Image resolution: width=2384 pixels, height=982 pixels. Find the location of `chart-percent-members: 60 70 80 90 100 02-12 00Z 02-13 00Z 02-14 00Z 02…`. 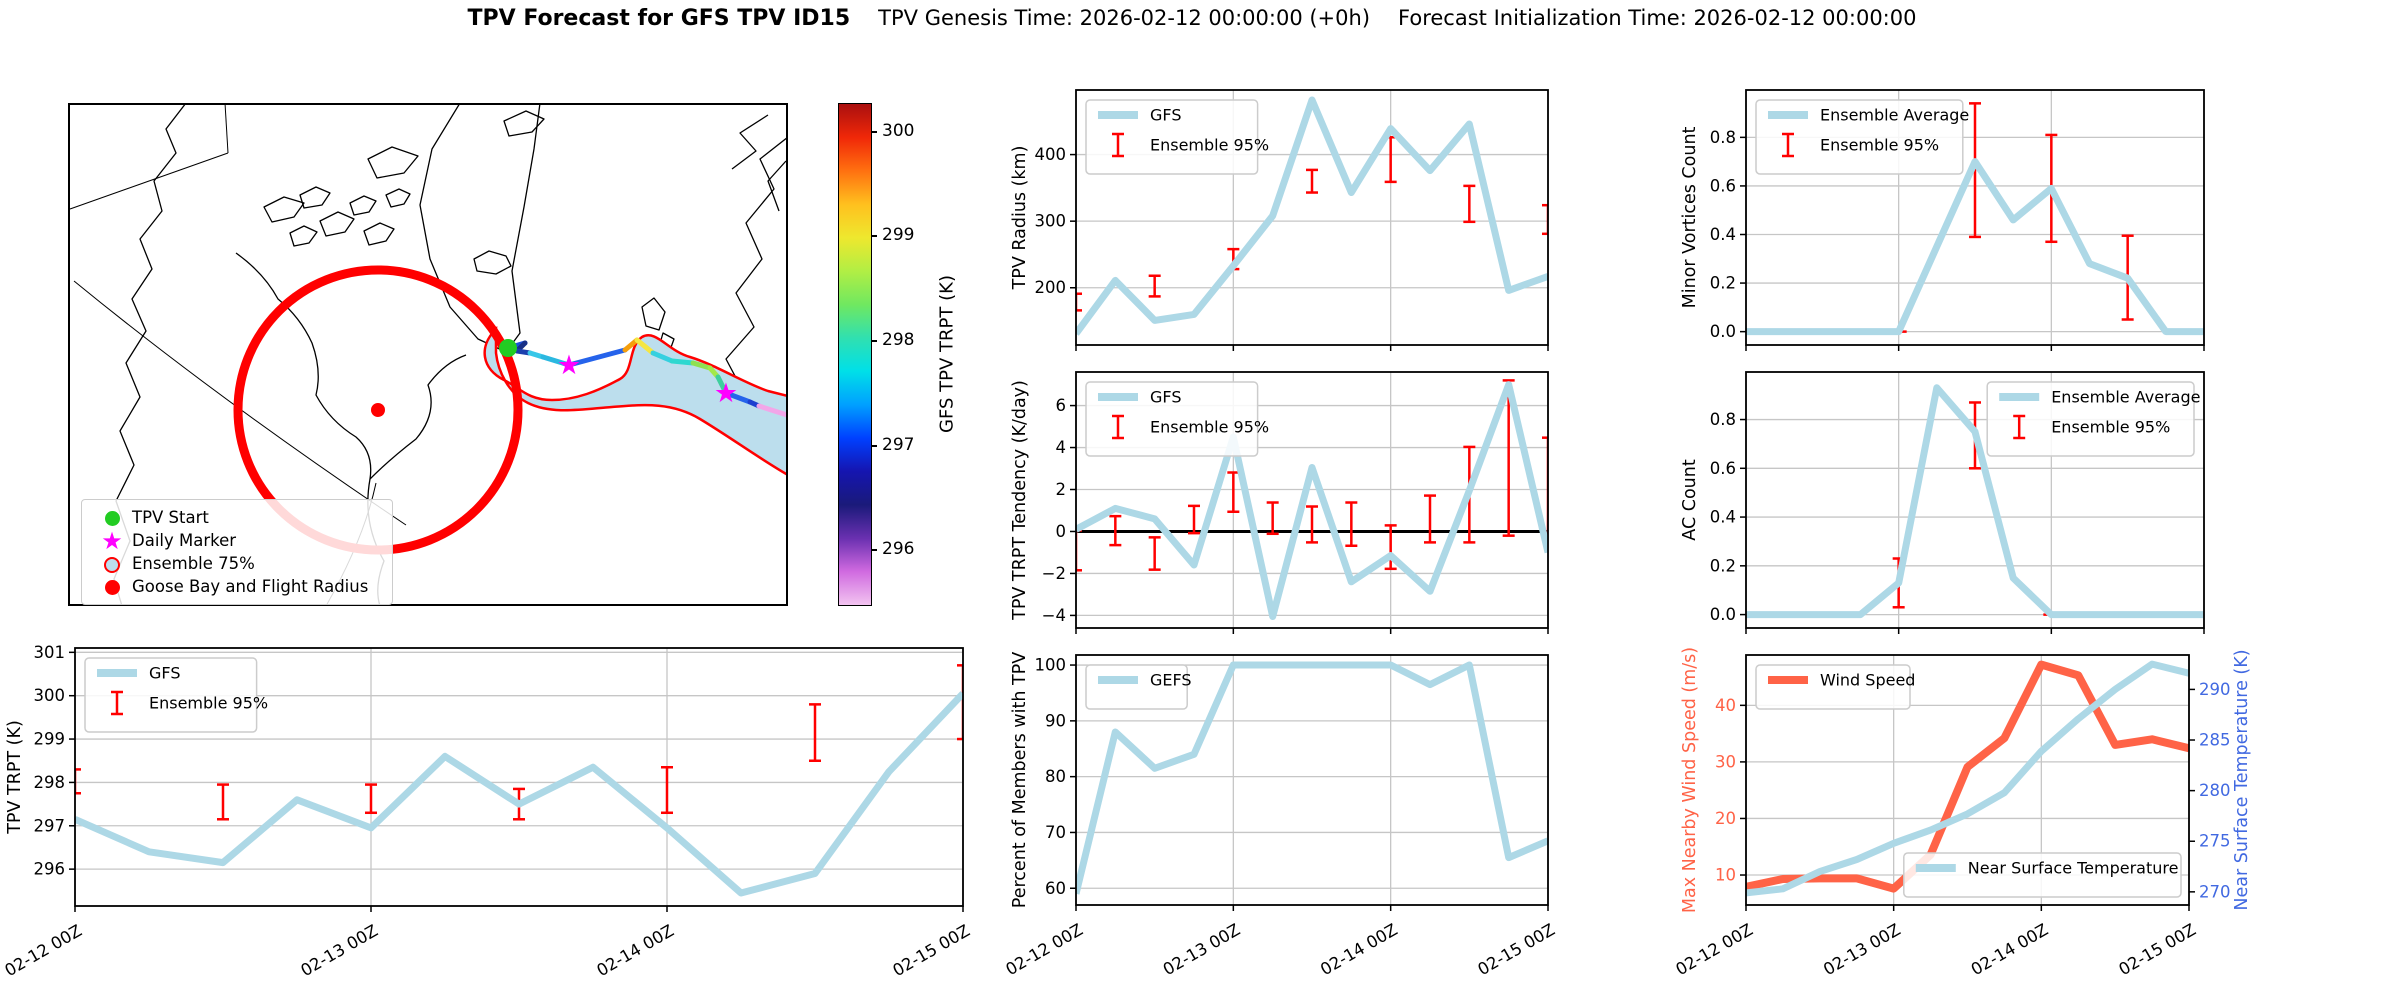

chart-percent-members: 60 70 80 90 100 02-12 00Z 02-13 00Z 02-14 00Z 02… is located at coordinates (1281, 815).